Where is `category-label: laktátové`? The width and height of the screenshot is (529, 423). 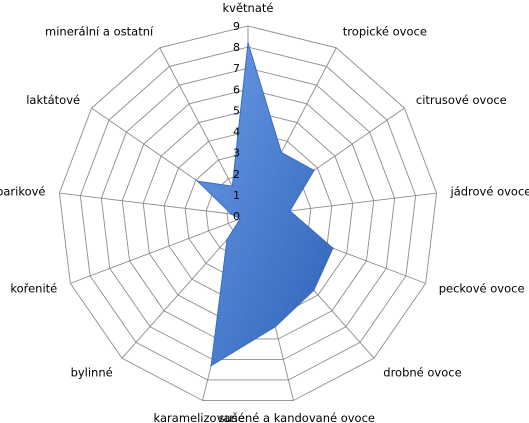
category-label: laktátové is located at coordinates (53, 100).